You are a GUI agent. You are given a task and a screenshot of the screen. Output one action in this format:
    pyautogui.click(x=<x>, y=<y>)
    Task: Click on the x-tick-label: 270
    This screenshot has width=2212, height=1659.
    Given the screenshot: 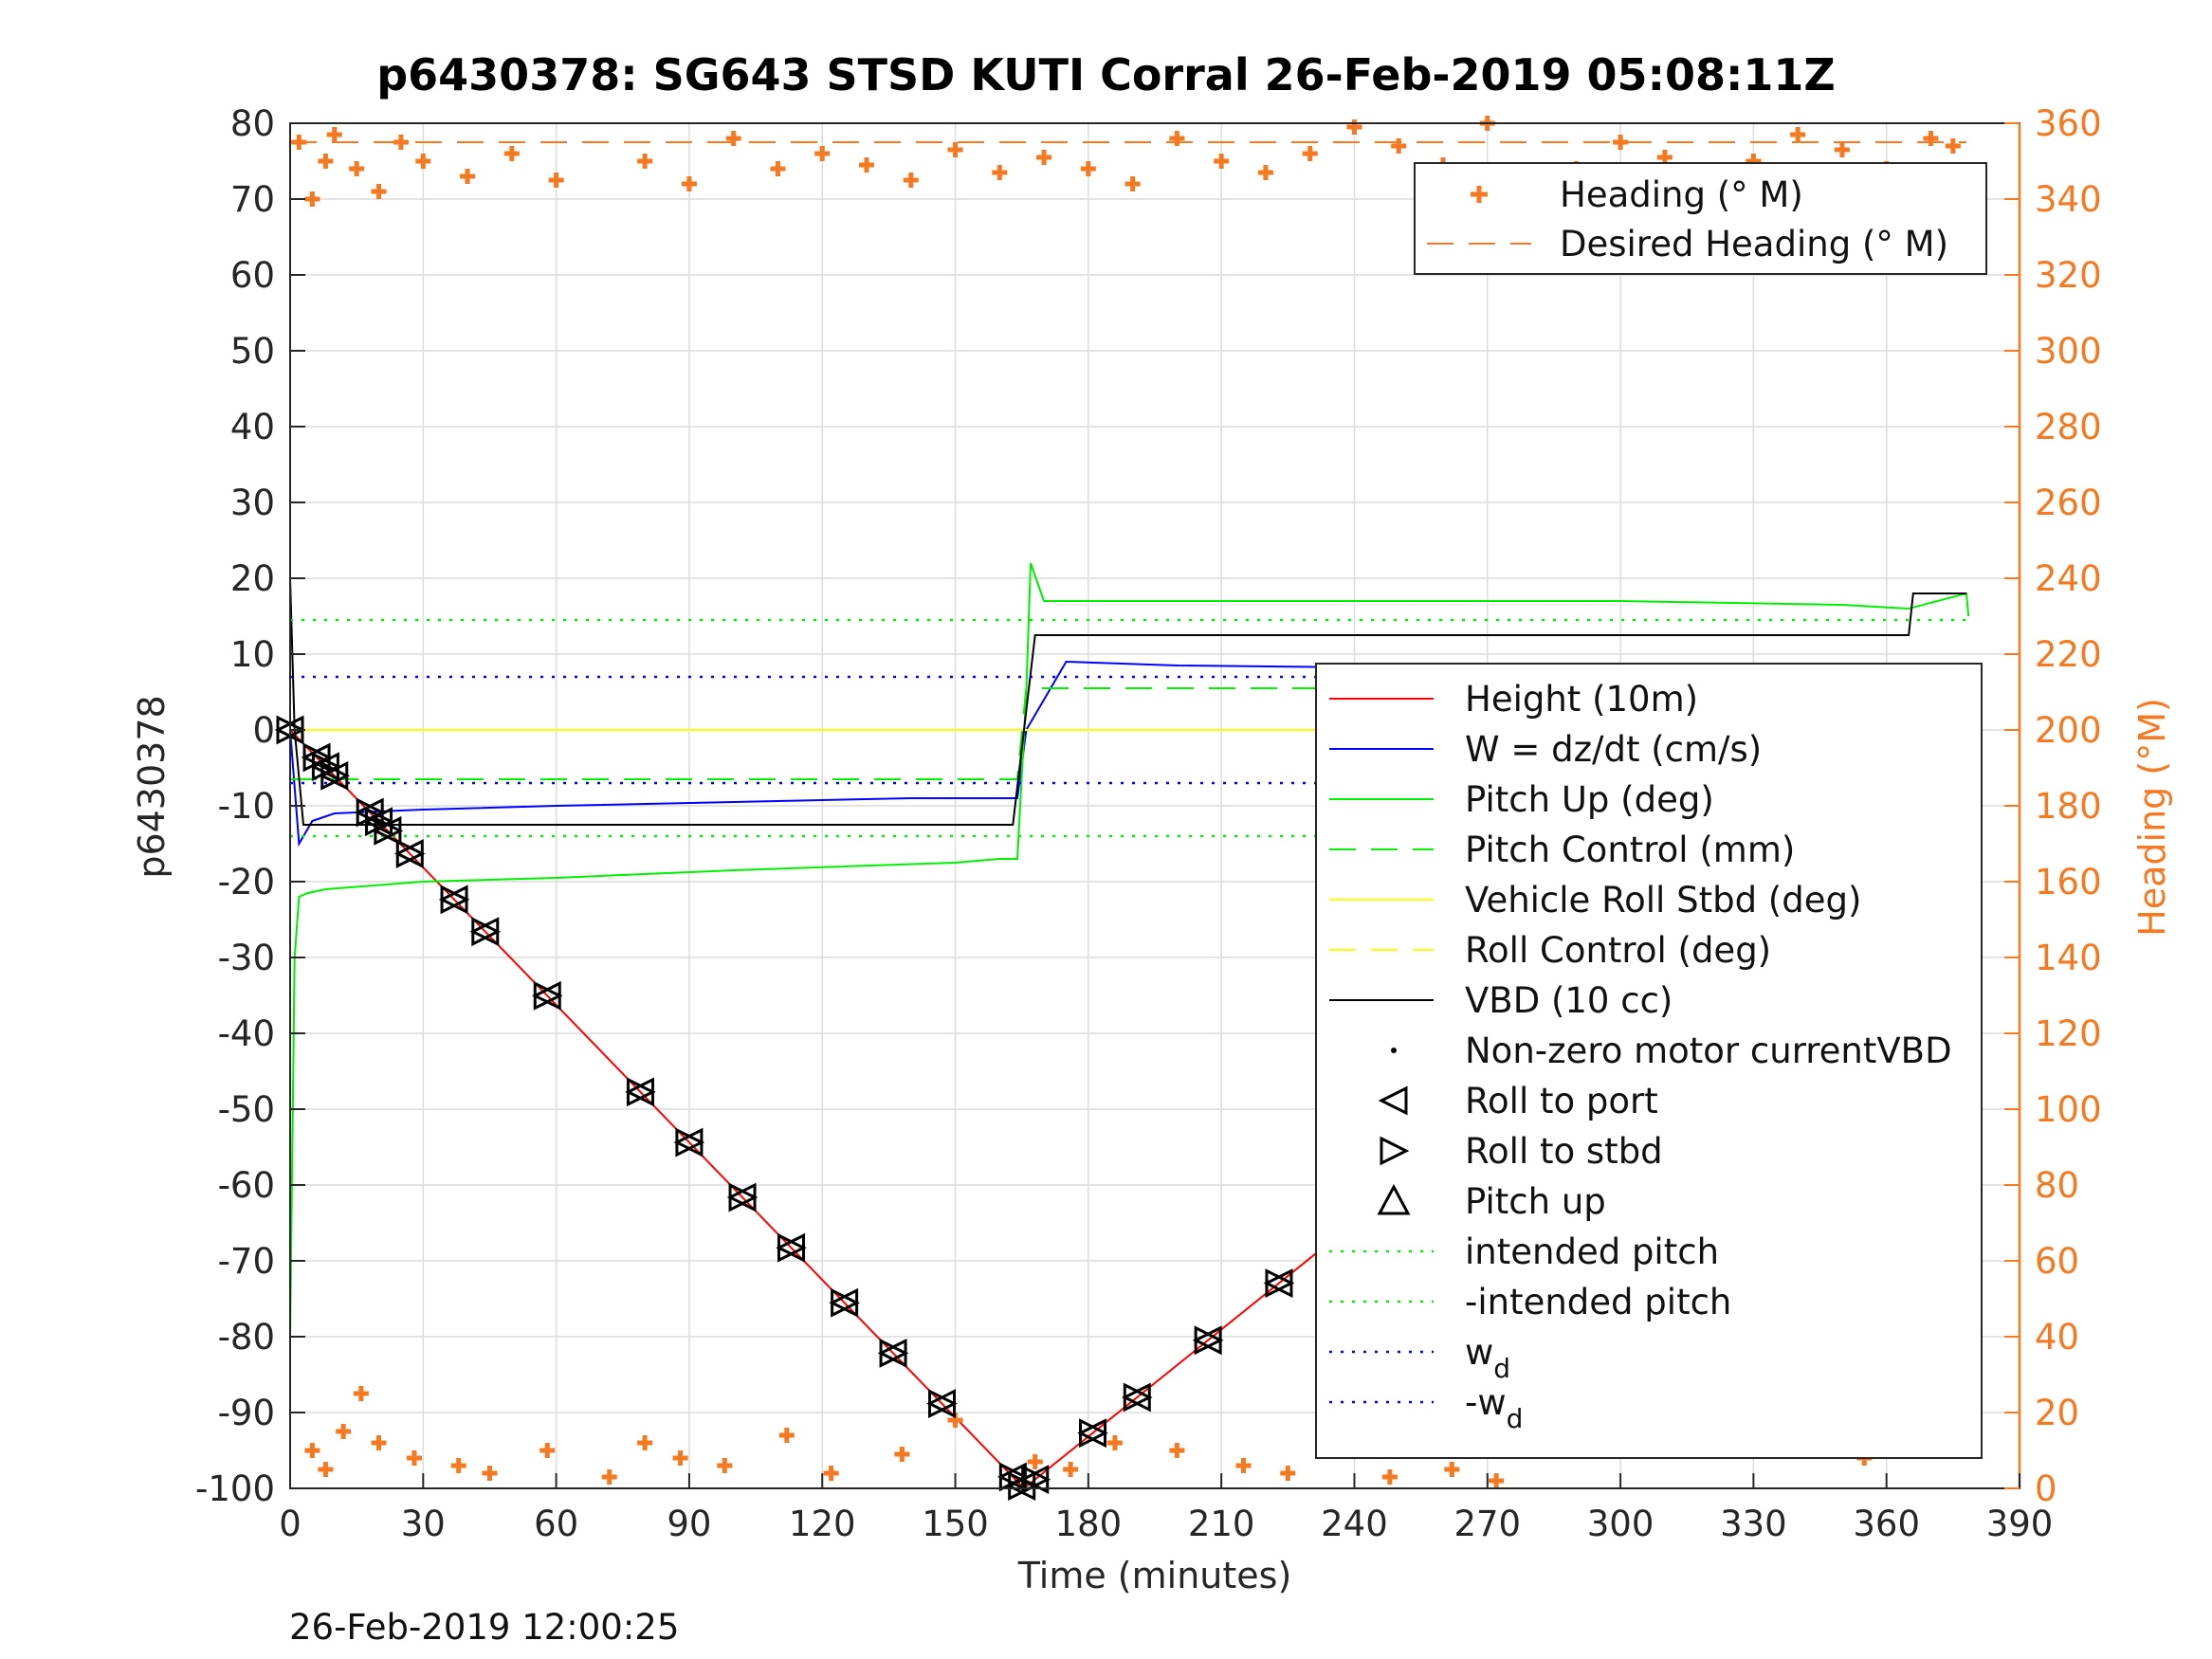 What is the action you would take?
    pyautogui.click(x=1487, y=1524)
    